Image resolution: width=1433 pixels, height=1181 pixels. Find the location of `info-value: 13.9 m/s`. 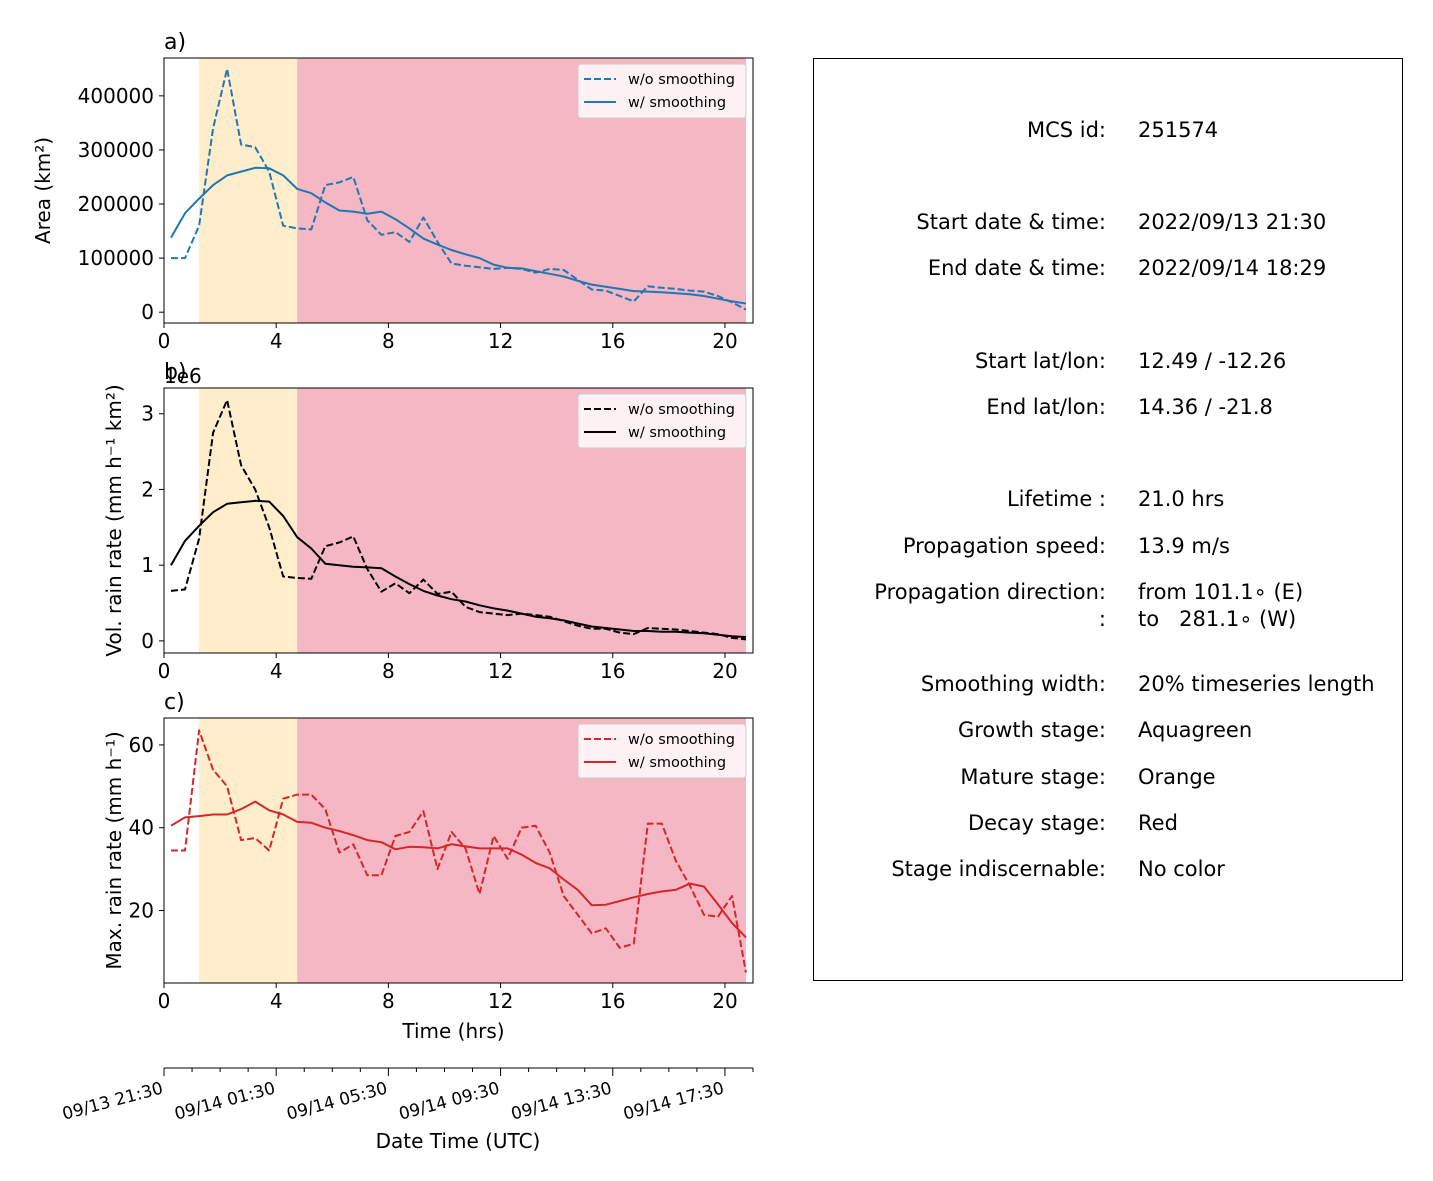

info-value: 13.9 m/s is located at coordinates (1184, 546).